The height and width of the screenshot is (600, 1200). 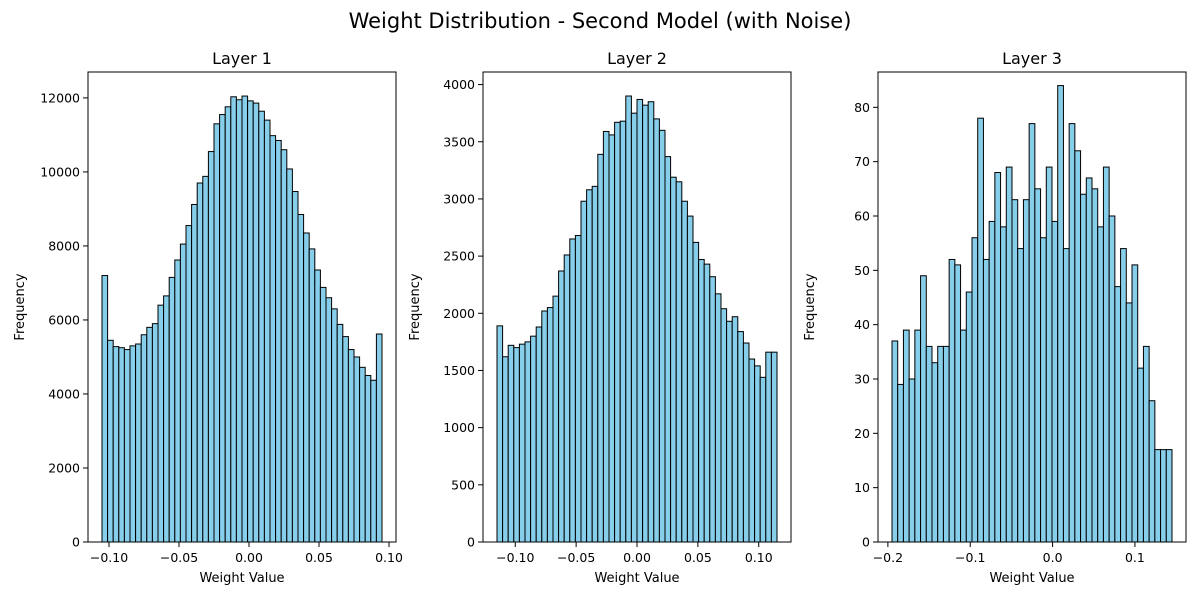 I want to click on y-tick-label: 10000, so click(x=60, y=171).